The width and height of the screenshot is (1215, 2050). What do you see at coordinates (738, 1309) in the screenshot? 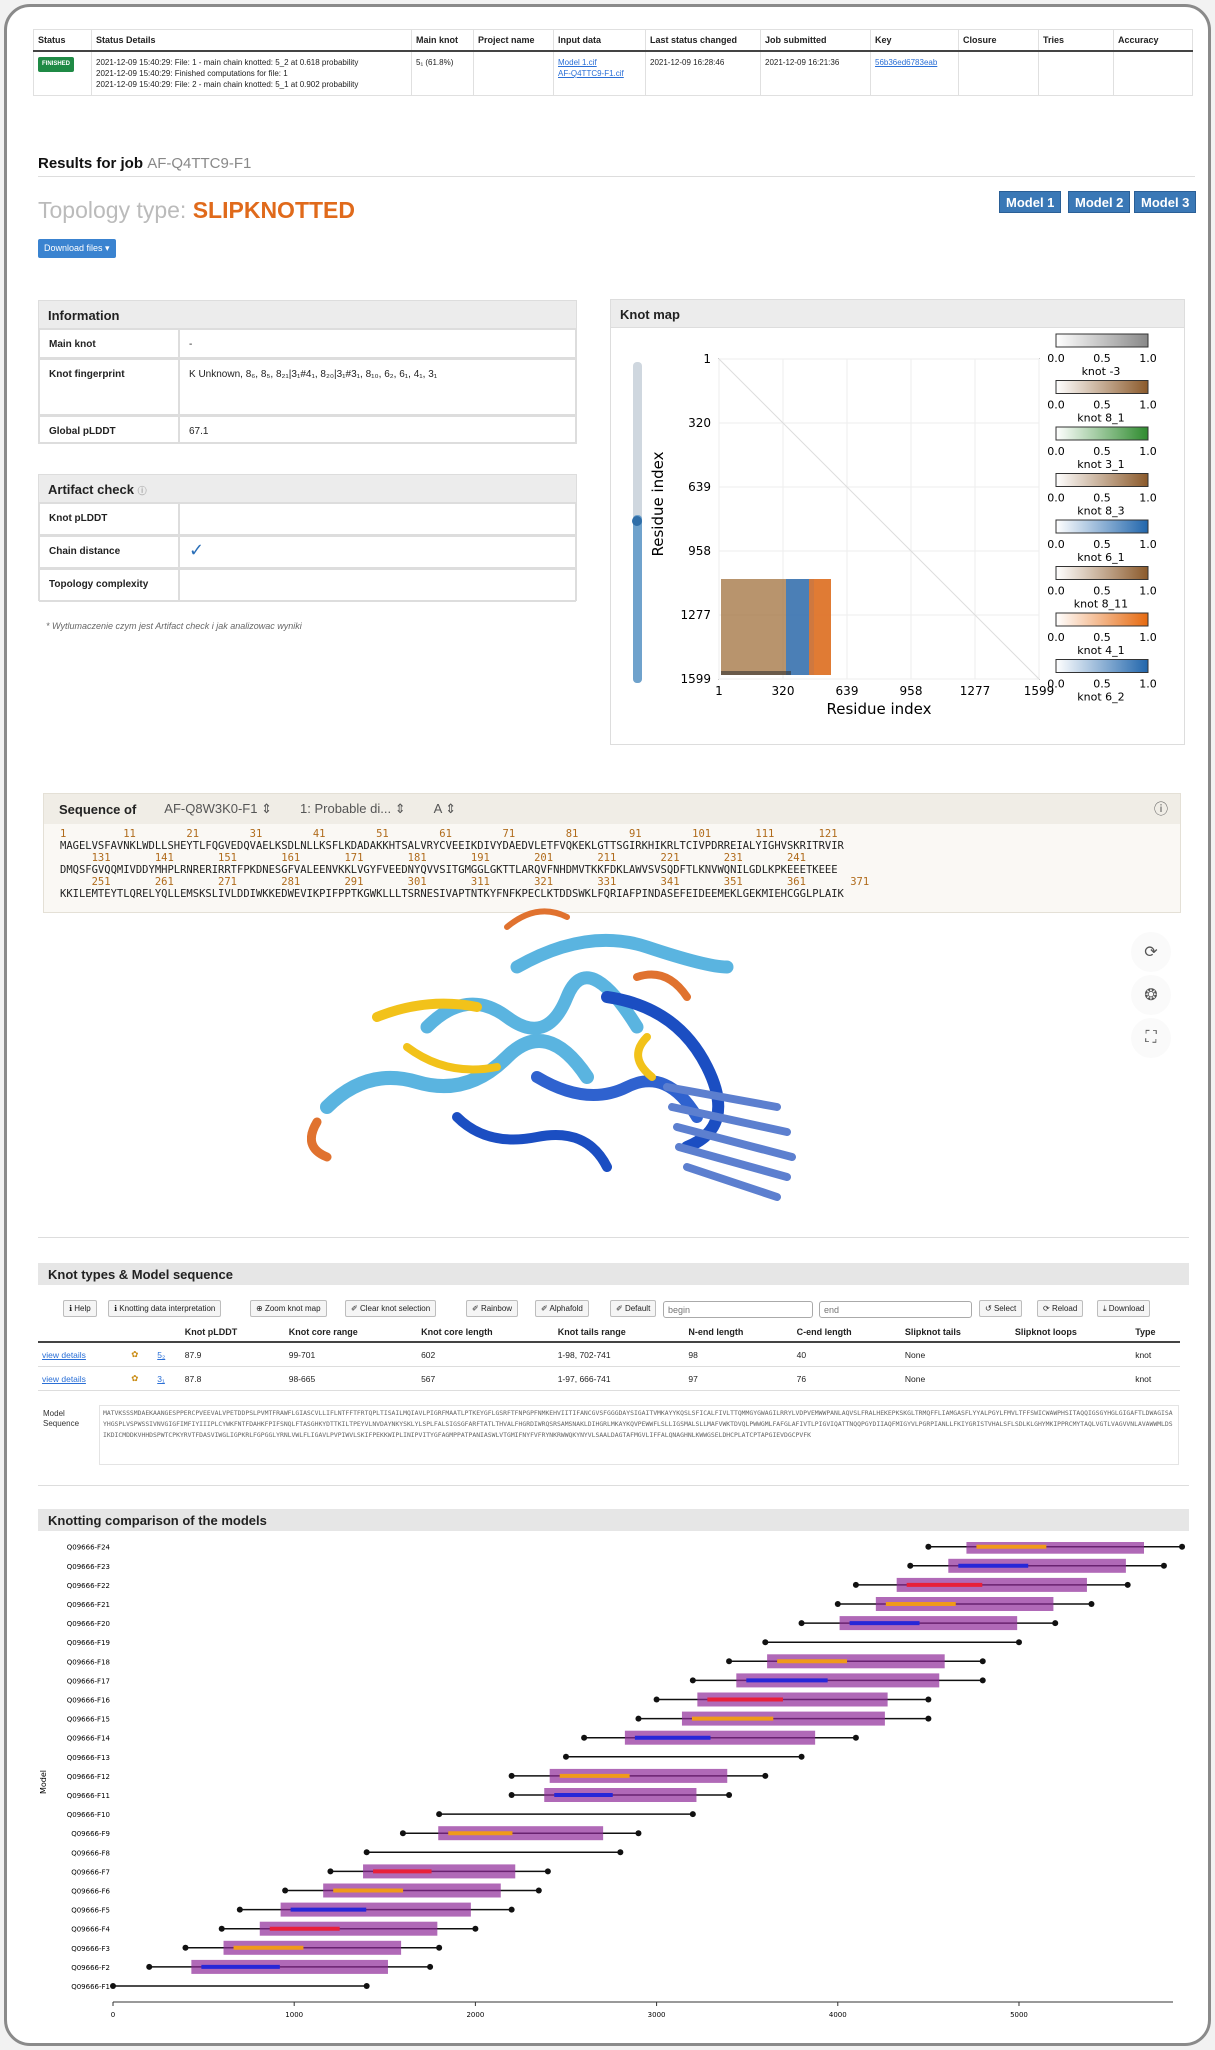
I see `begin-input` at bounding box center [738, 1309].